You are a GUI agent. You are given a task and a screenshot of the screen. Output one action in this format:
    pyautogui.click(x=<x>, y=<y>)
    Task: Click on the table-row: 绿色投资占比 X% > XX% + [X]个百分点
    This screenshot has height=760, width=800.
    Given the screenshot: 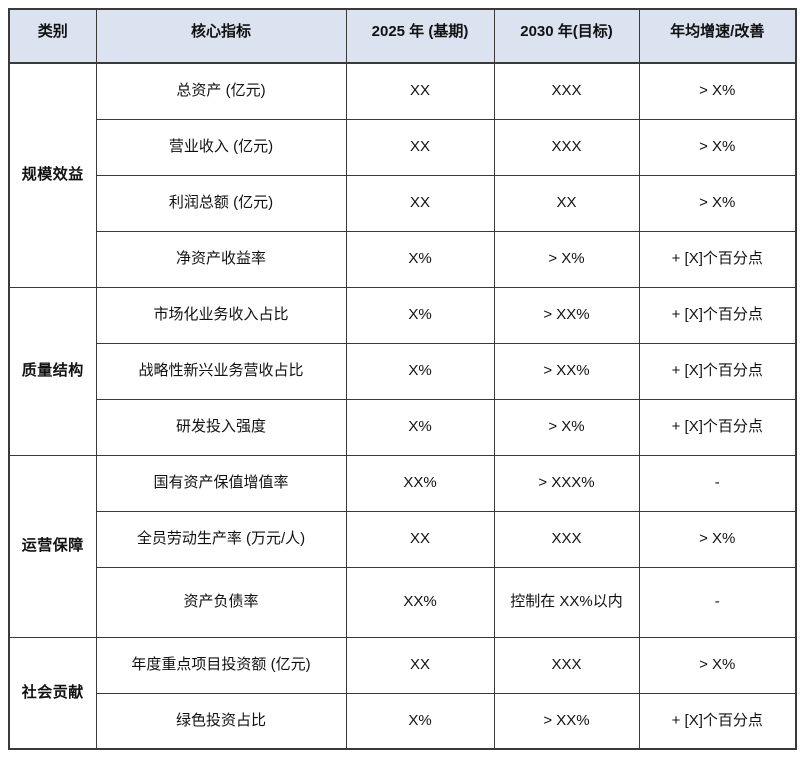 What is the action you would take?
    pyautogui.click(x=403, y=721)
    